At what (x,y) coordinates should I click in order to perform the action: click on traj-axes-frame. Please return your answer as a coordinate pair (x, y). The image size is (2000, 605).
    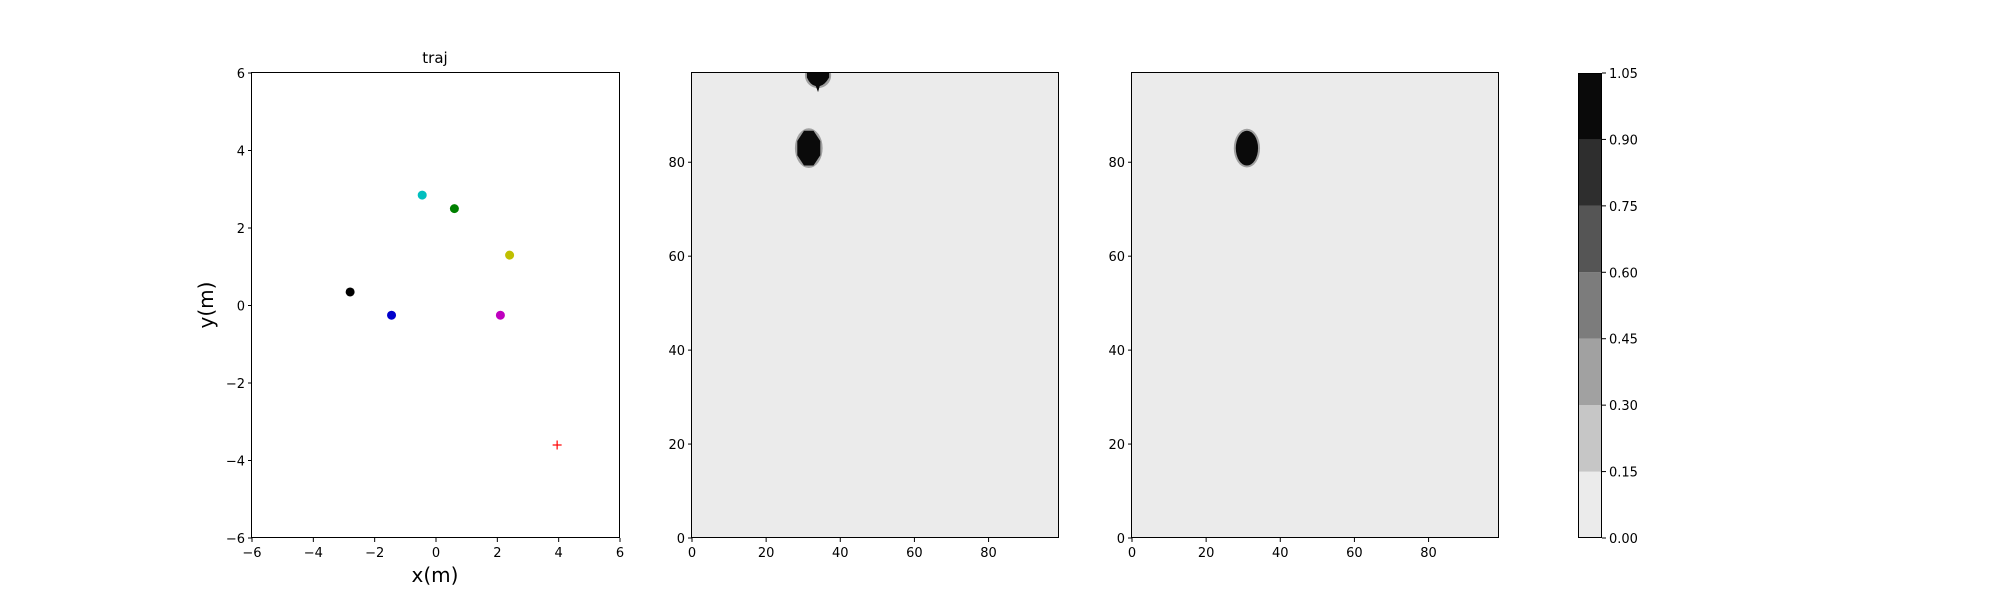
    Looking at the image, I should click on (435, 305).